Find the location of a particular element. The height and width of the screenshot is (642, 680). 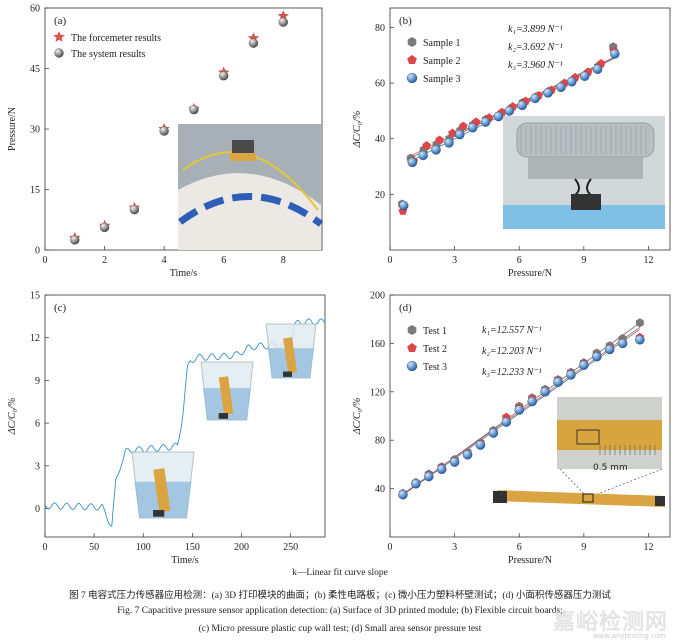

sensor-chip is located at coordinates (243, 148).